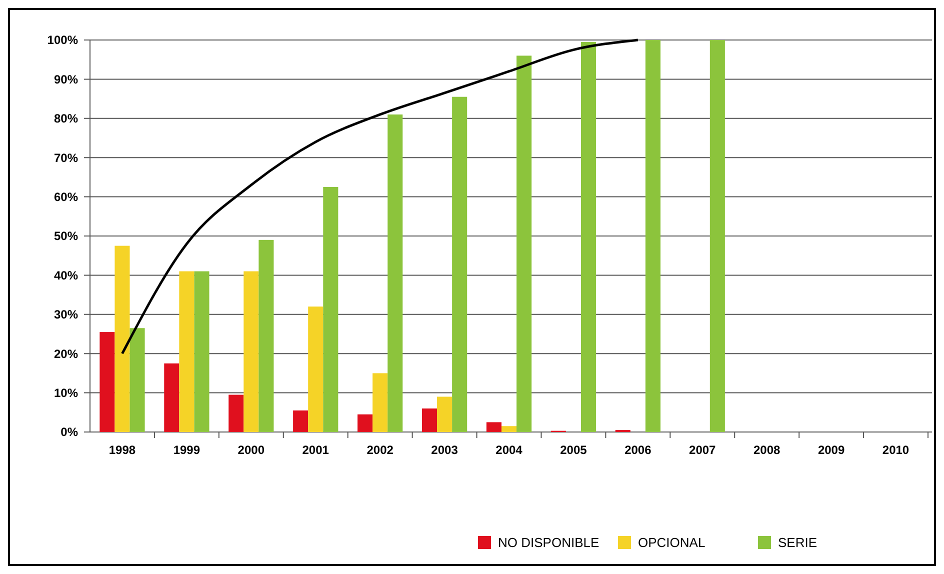 The width and height of the screenshot is (944, 574). Describe the element at coordinates (122, 450) in the screenshot. I see `x-tick-label: 1998` at that location.